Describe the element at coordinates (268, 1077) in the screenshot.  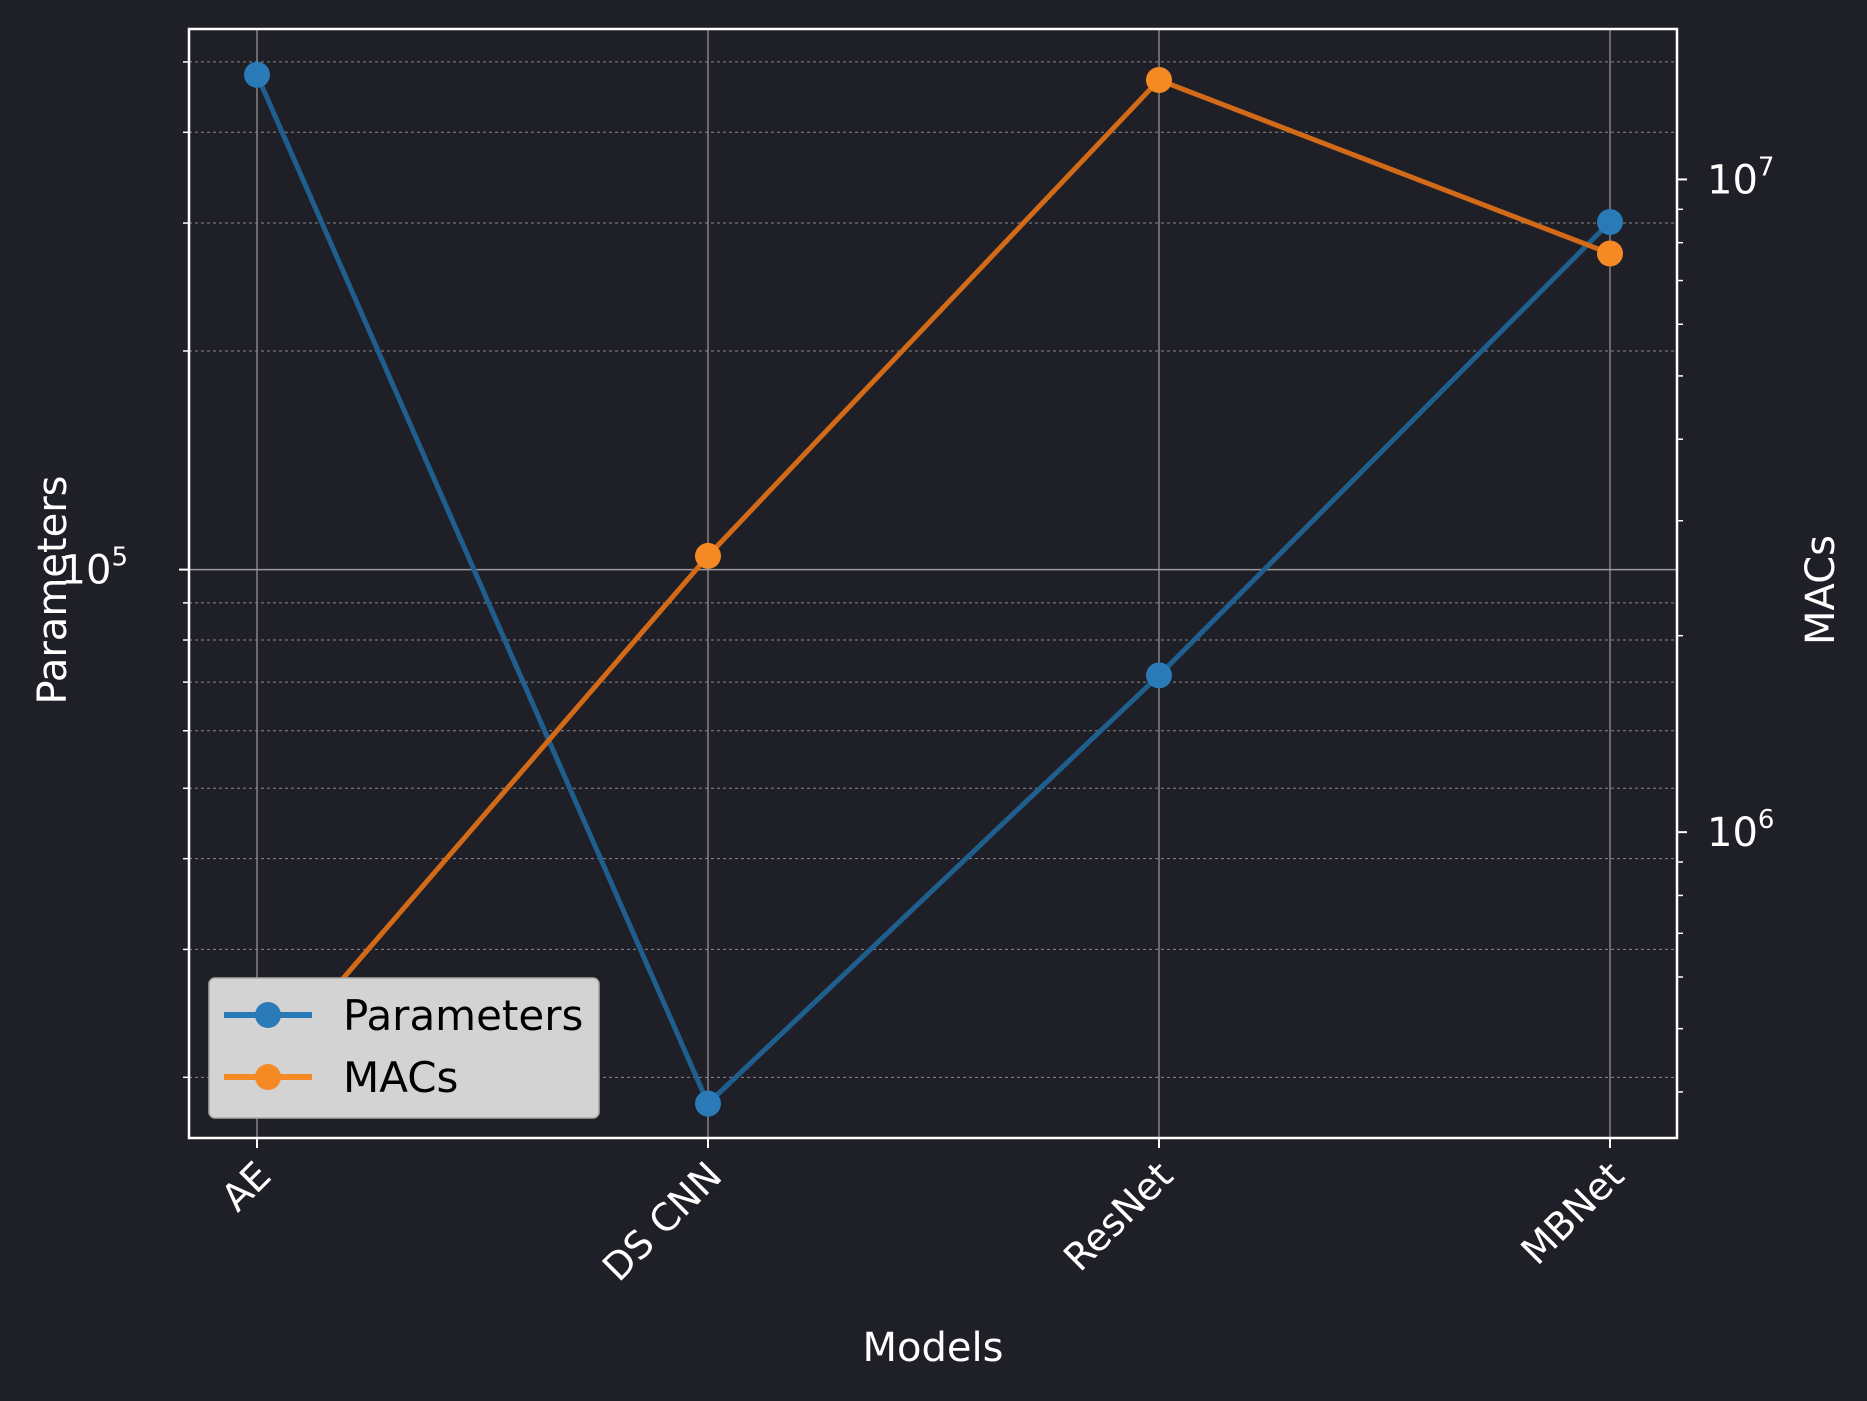
I see `legend-macs-marker` at that location.